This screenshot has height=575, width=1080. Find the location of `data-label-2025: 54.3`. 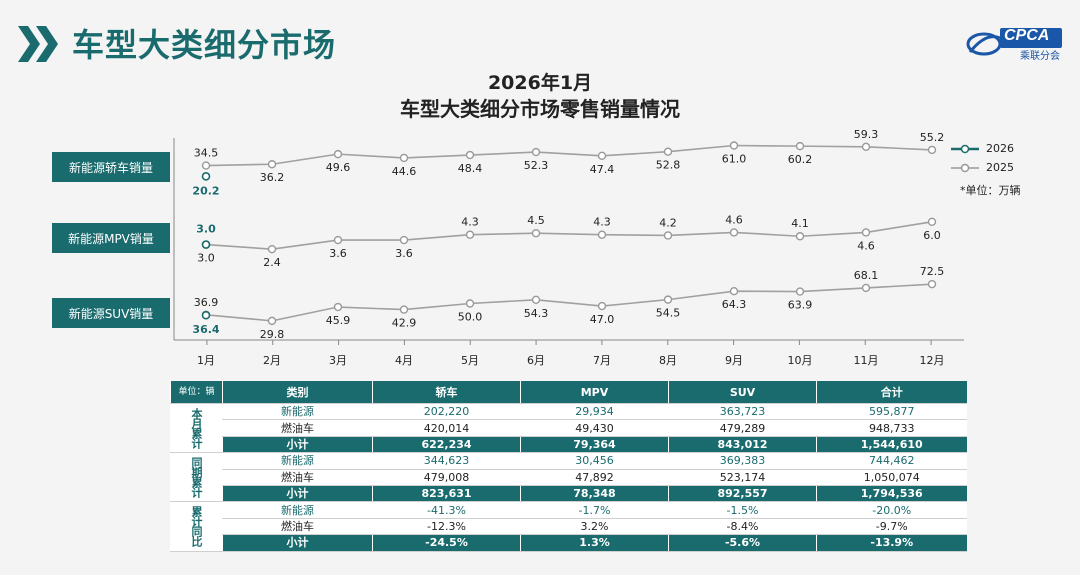

data-label-2025: 54.3 is located at coordinates (536, 313).